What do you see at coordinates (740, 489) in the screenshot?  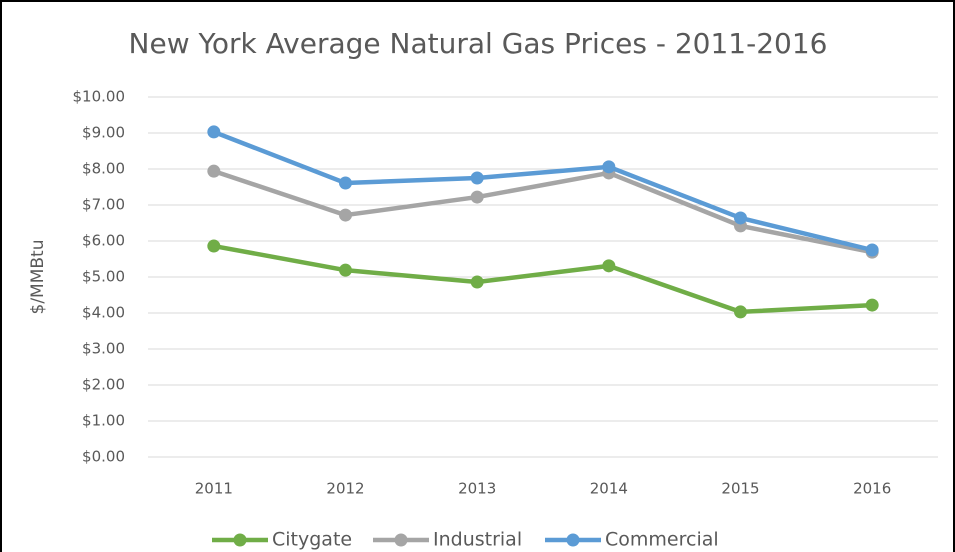 I see `x-tick-label: 2015` at bounding box center [740, 489].